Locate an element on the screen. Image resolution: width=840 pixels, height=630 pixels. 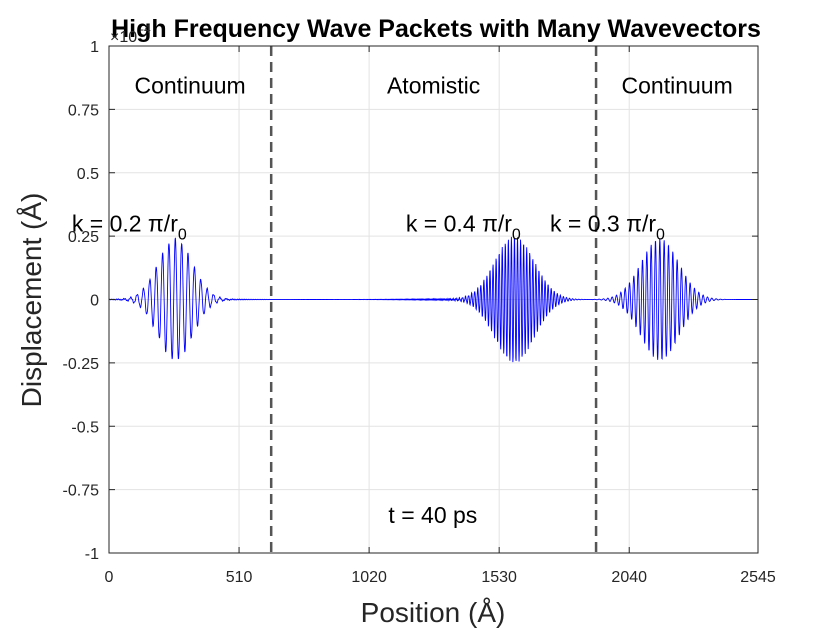
time-label: t = 40 ps is located at coordinates (432, 515).